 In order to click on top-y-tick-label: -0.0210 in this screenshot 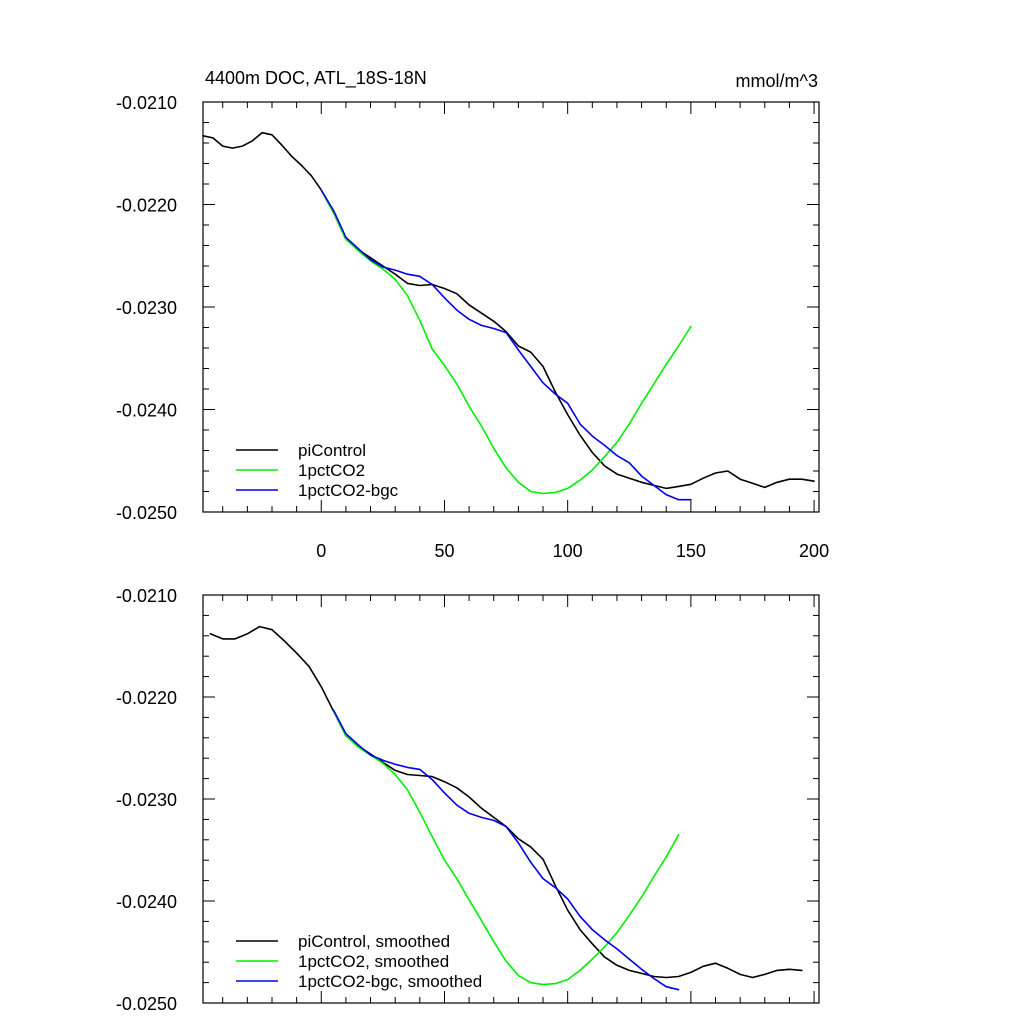, I will do `click(146, 103)`.